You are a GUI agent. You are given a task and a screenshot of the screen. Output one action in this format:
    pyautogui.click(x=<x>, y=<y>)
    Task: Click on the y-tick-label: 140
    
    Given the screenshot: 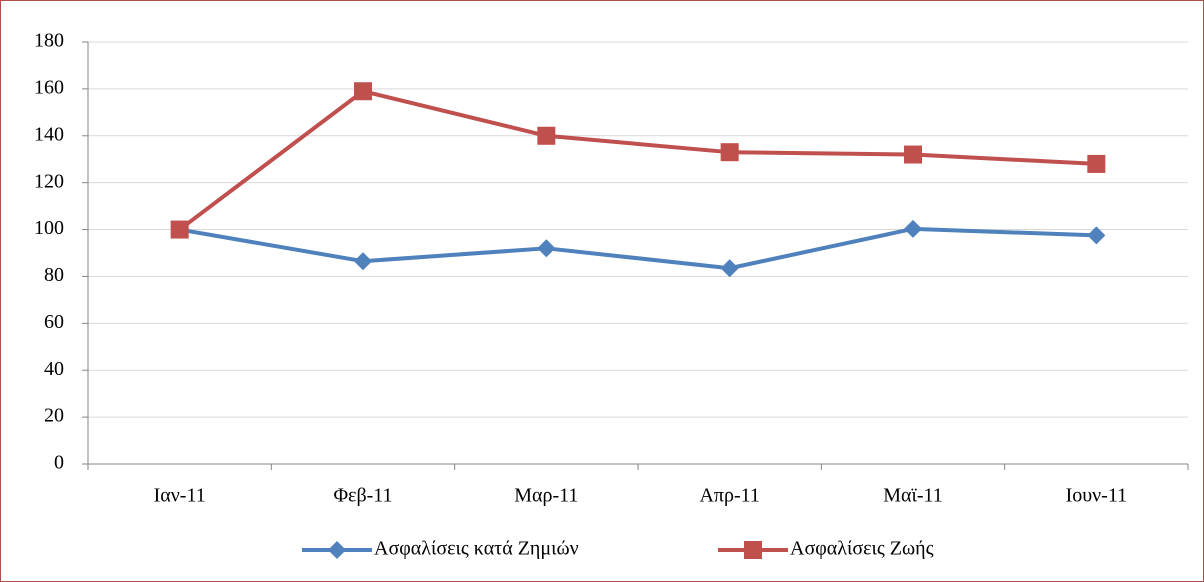 What is the action you would take?
    pyautogui.click(x=49, y=134)
    